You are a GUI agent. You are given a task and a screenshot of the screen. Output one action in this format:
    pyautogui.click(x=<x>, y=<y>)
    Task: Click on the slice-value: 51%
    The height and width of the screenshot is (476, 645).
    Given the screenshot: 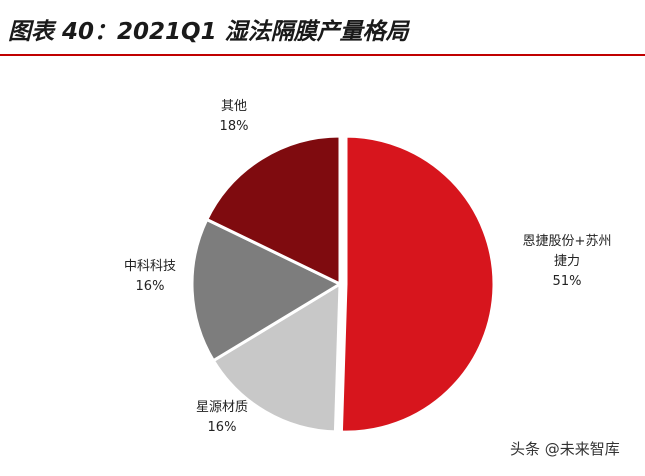 What is the action you would take?
    pyautogui.click(x=567, y=281)
    